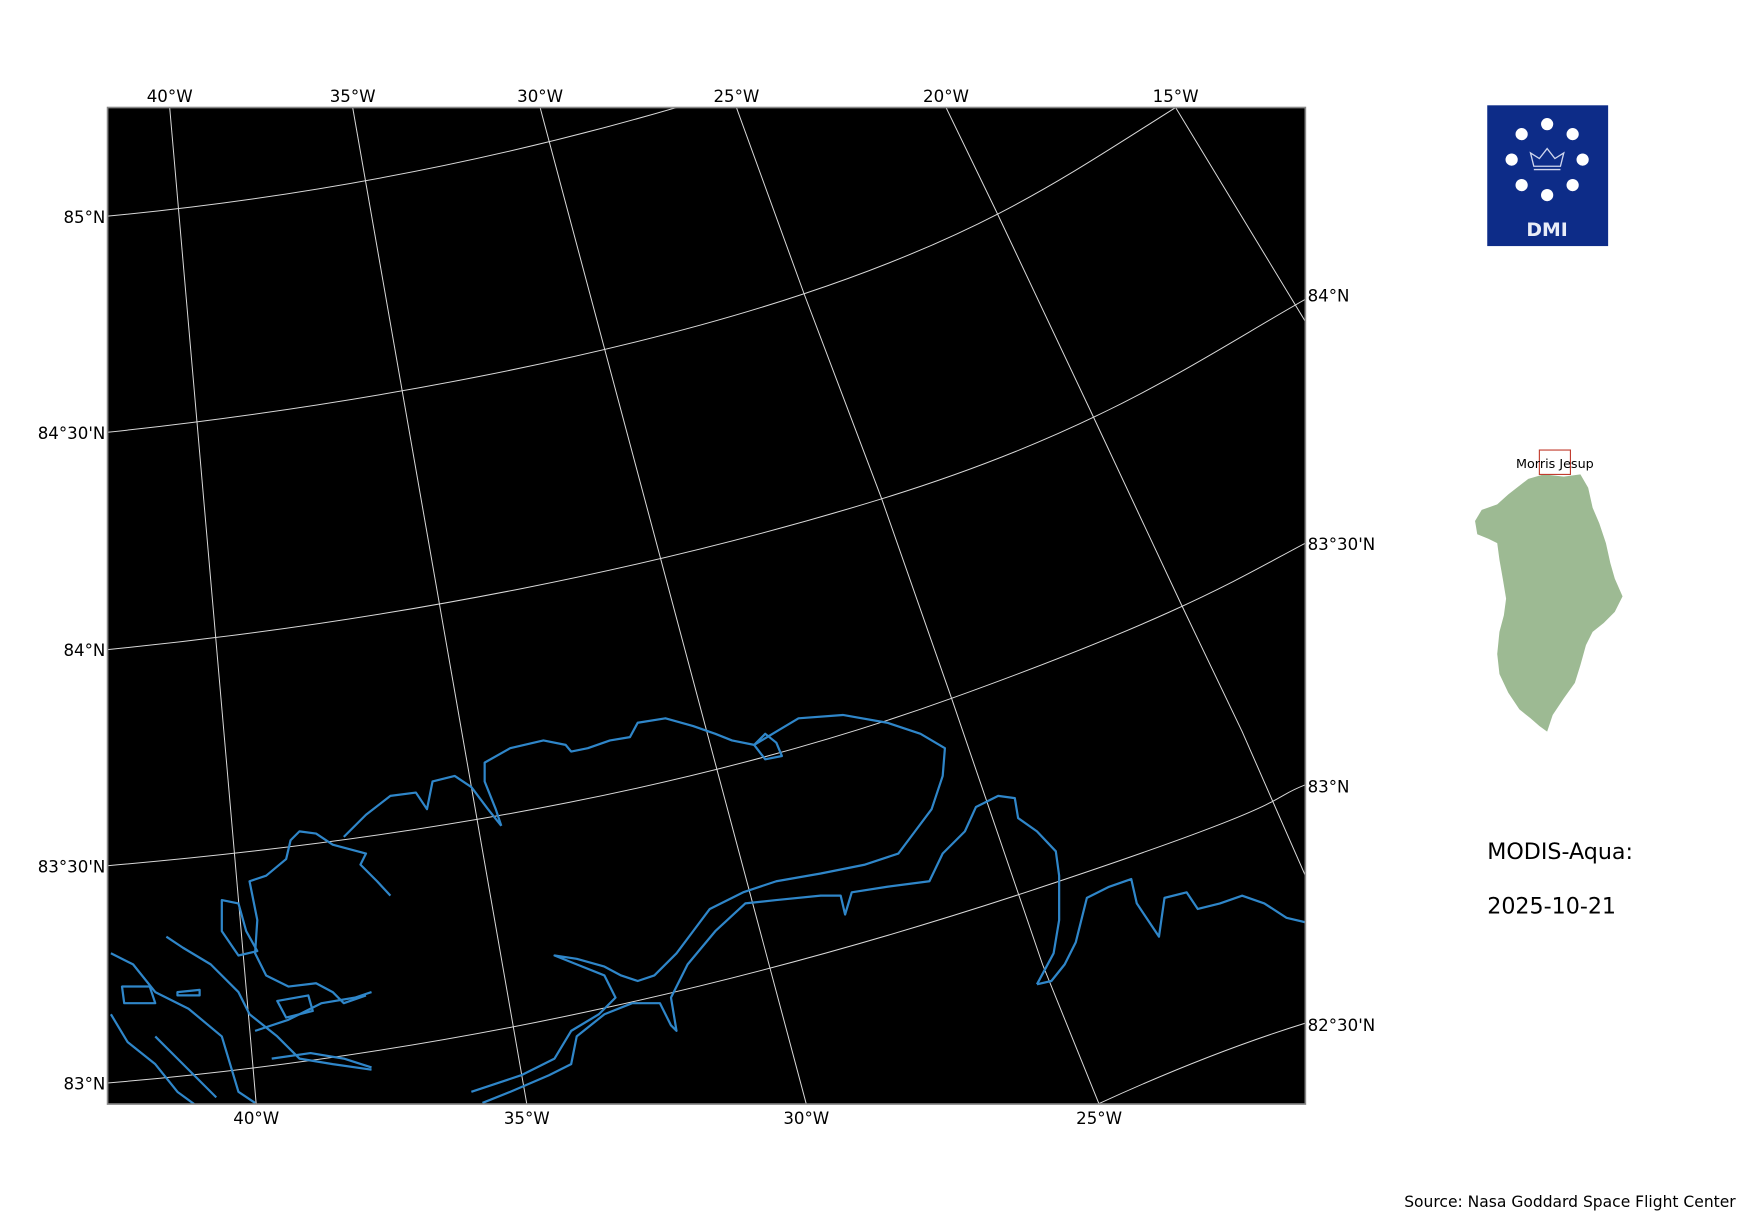 The width and height of the screenshot is (1739, 1216). Describe the element at coordinates (1342, 661) in the screenshot. I see `right-latitude-labels: 84°N 83°30'N 83°N 82°30'N` at that location.